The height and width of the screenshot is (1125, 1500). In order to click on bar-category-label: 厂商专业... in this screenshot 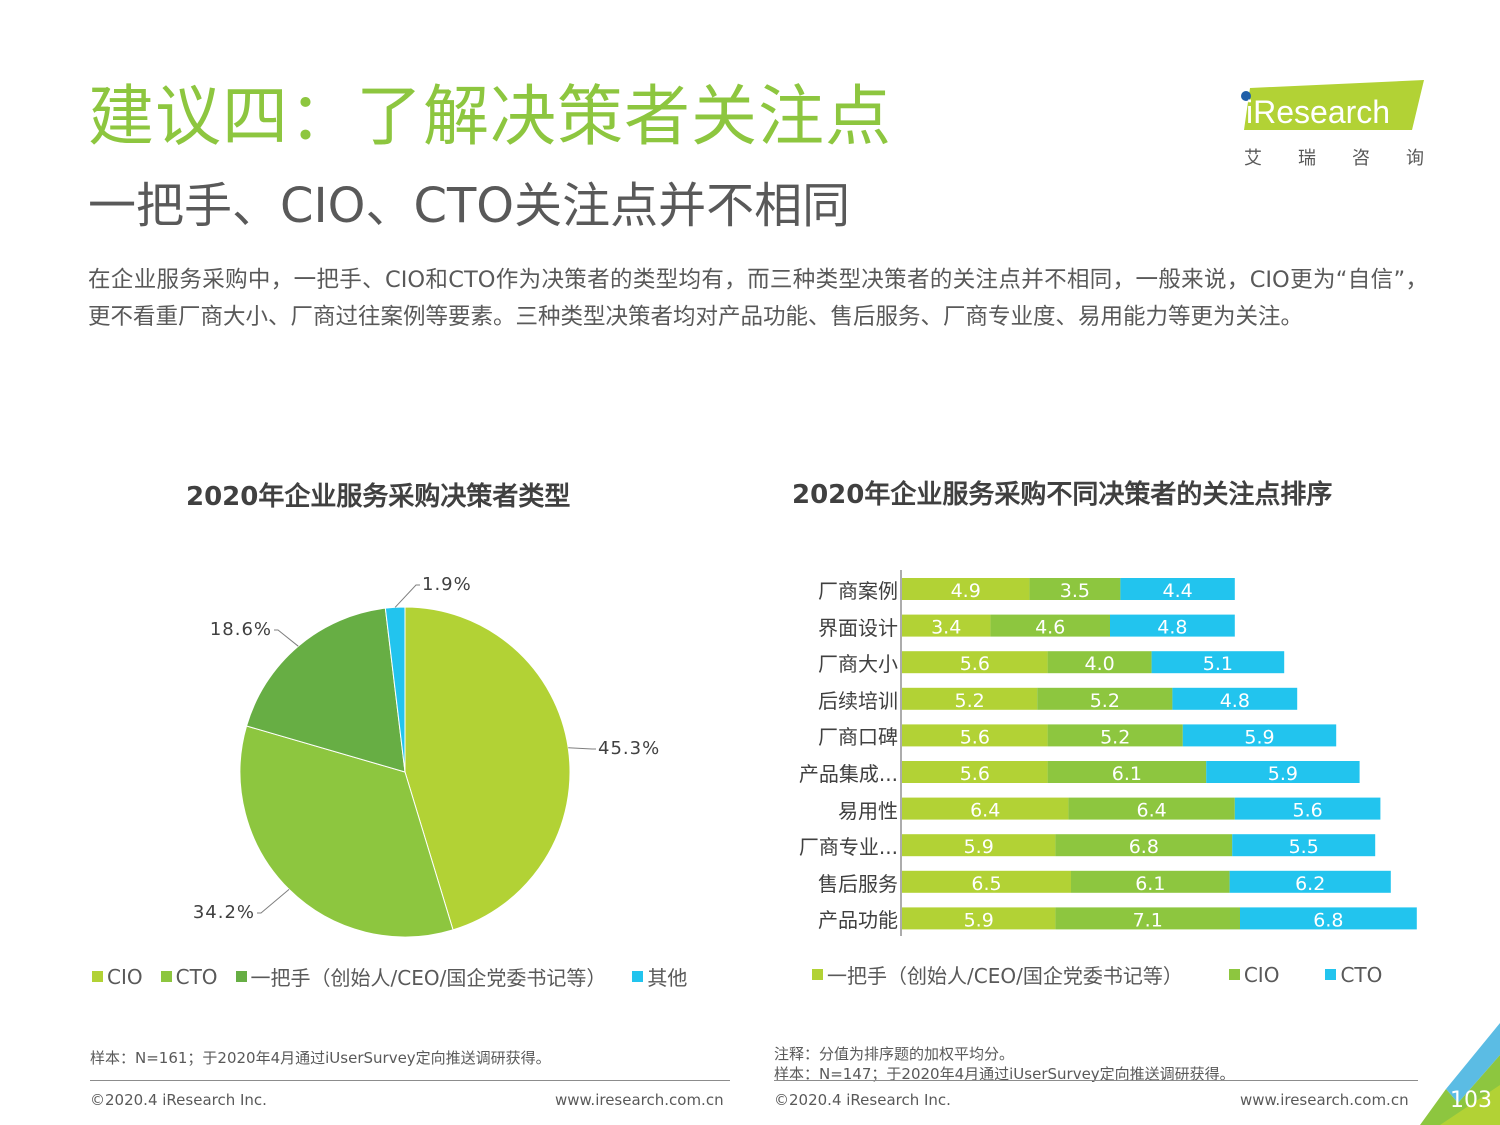, I will do `click(848, 847)`.